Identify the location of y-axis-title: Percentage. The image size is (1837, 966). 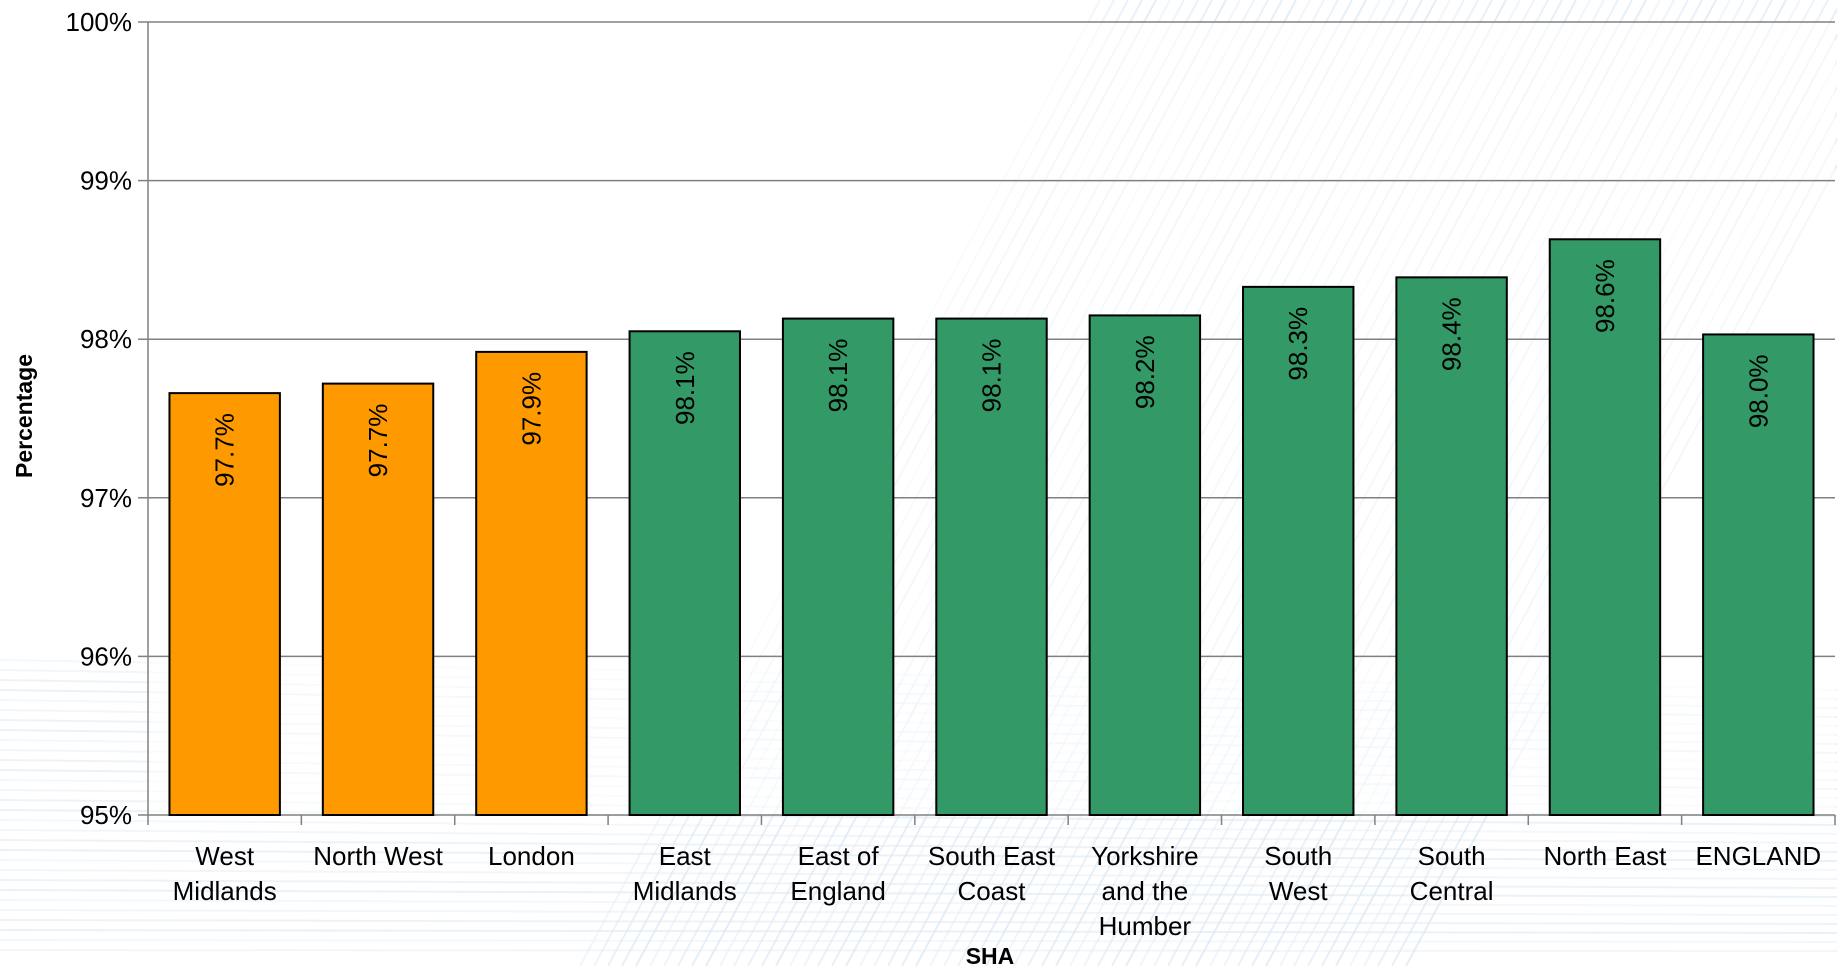
(24, 416).